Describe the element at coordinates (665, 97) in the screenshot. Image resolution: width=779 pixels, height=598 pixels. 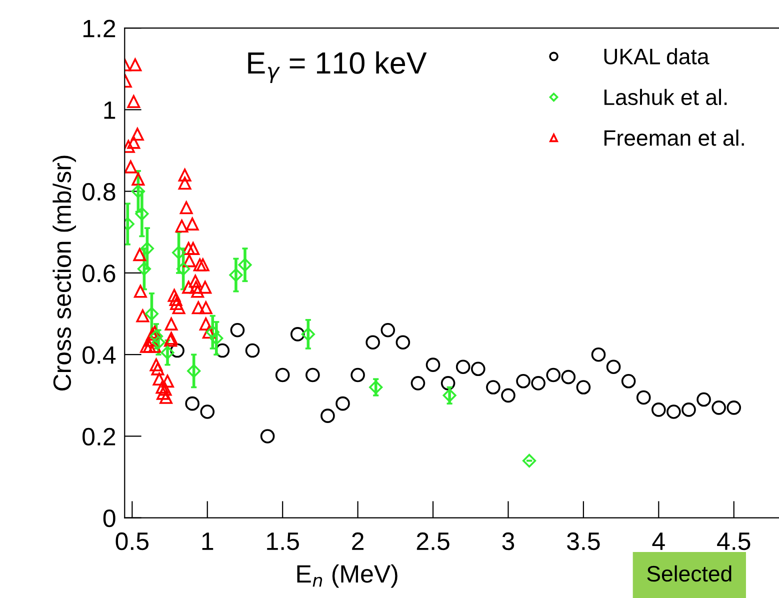
I see `legend-label: Lashuk et al.` at that location.